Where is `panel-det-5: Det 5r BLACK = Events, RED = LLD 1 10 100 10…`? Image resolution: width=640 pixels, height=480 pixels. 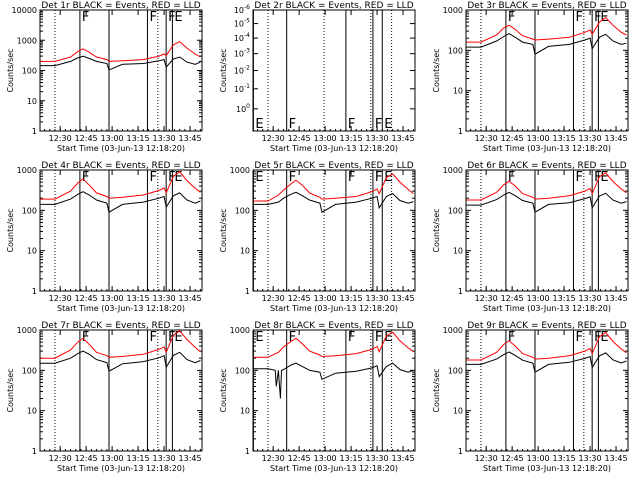
panel-det-5: Det 5r BLACK = Events, RED = LLD 1 10 100 10… is located at coordinates (317, 237).